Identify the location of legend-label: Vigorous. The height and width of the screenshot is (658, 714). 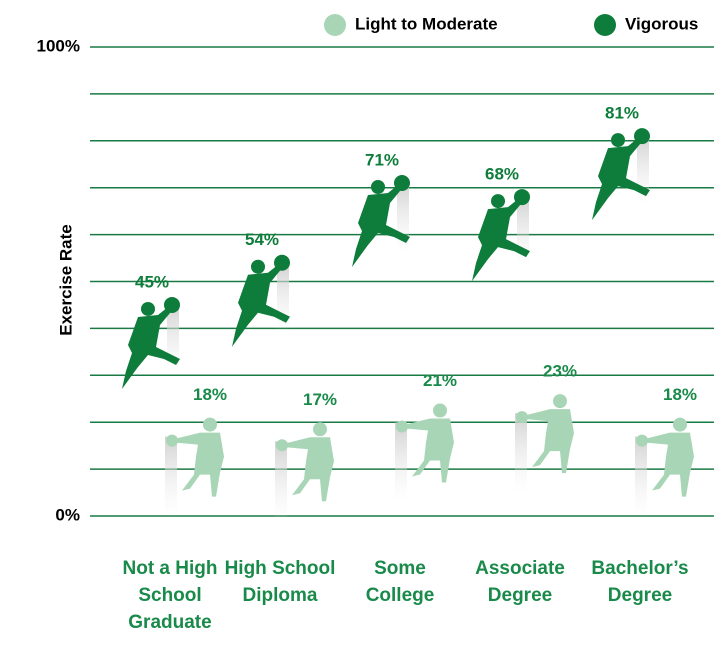
(661, 23).